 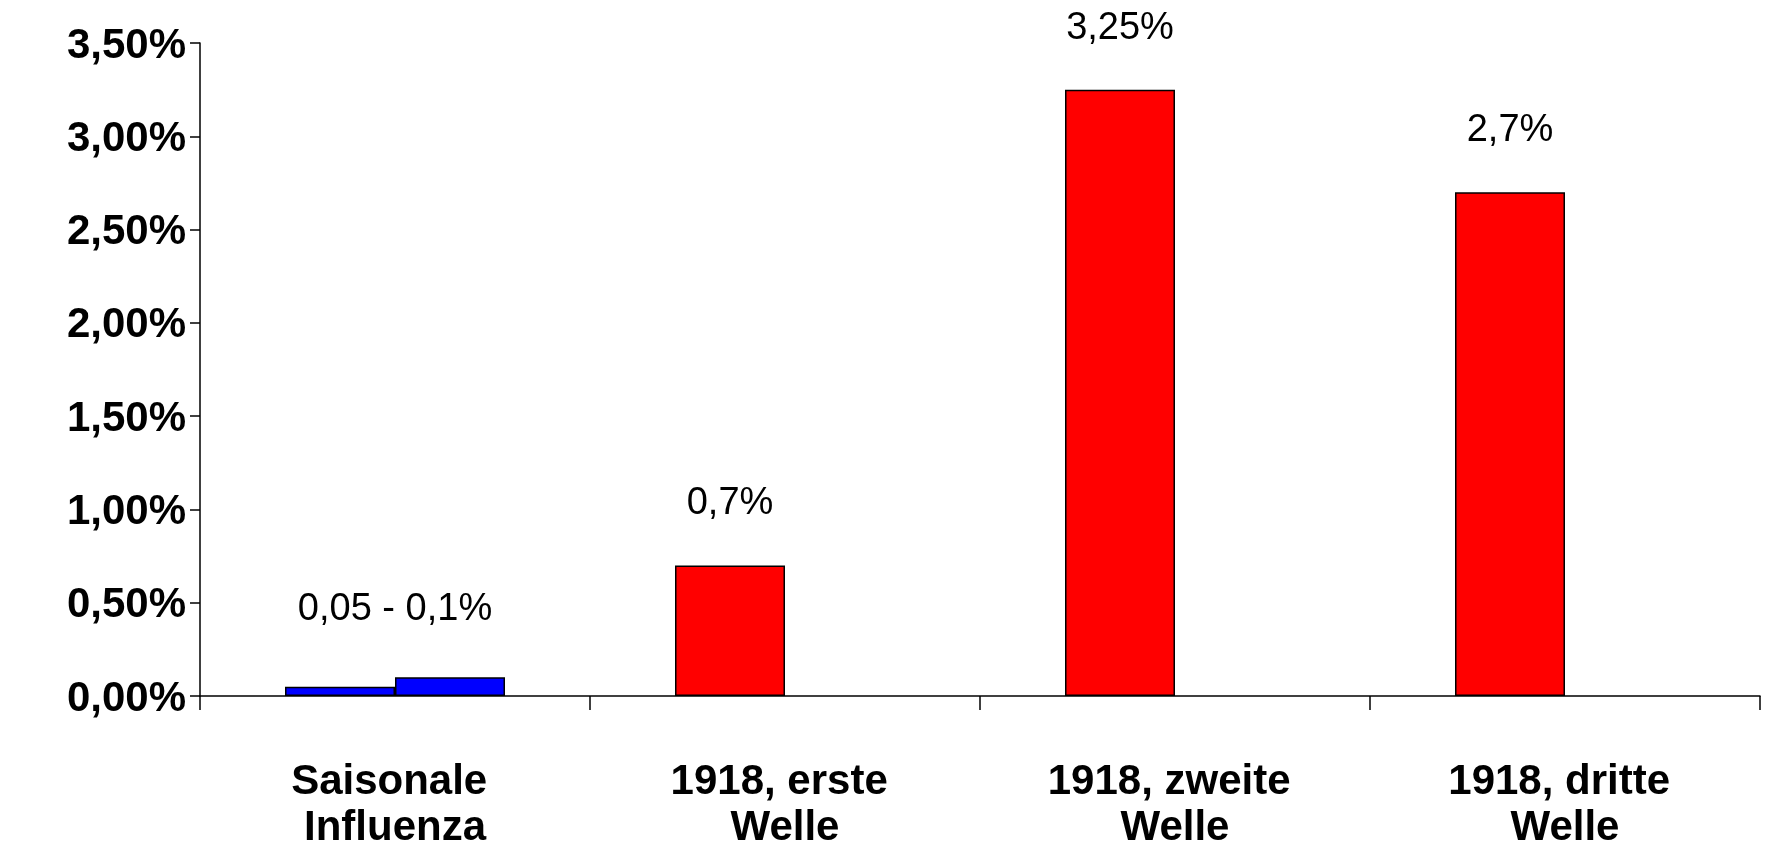 I want to click on x-tick-label: 1918, zweite Welle, so click(x=1175, y=802).